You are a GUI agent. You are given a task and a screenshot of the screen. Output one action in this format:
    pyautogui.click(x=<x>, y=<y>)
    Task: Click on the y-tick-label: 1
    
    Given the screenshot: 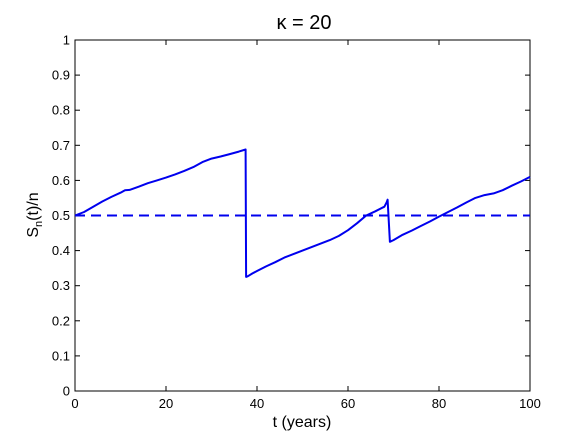 What is the action you would take?
    pyautogui.click(x=66, y=40)
    